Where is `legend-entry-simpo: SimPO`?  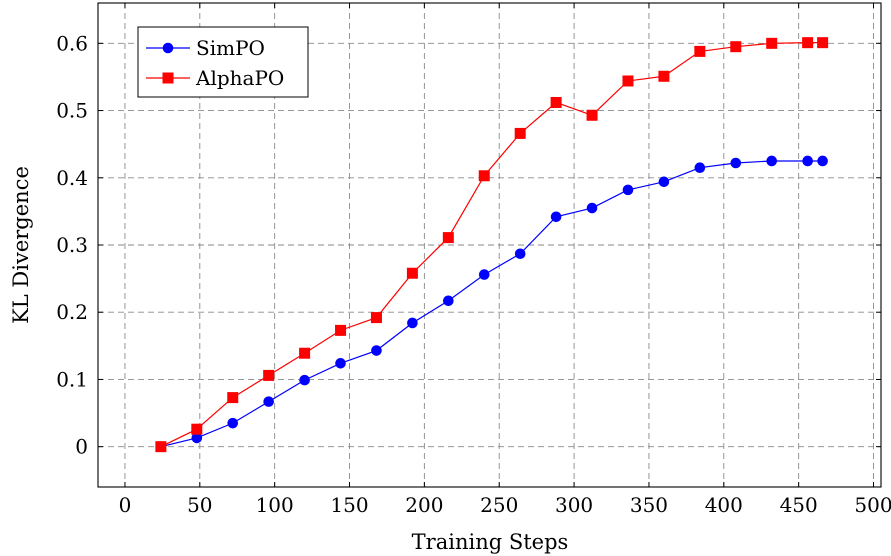
legend-entry-simpo: SimPO is located at coordinates (205, 48).